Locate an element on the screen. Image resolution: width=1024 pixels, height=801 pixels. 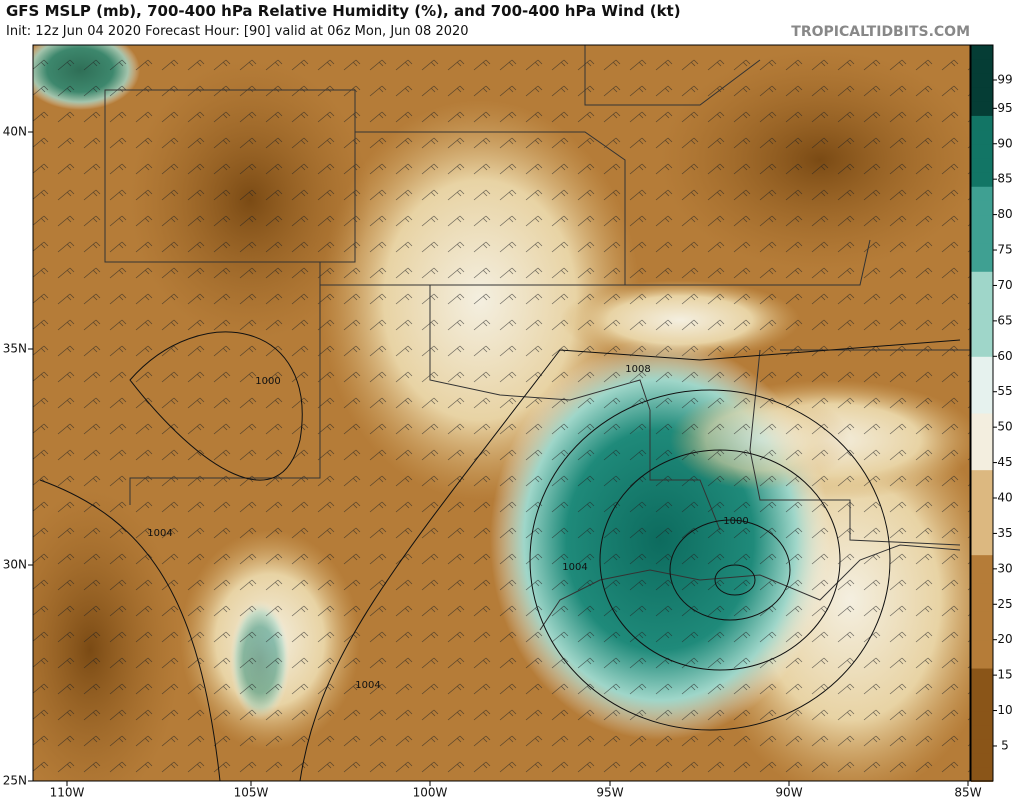
lat-label: 40N is located at coordinates (15, 132).